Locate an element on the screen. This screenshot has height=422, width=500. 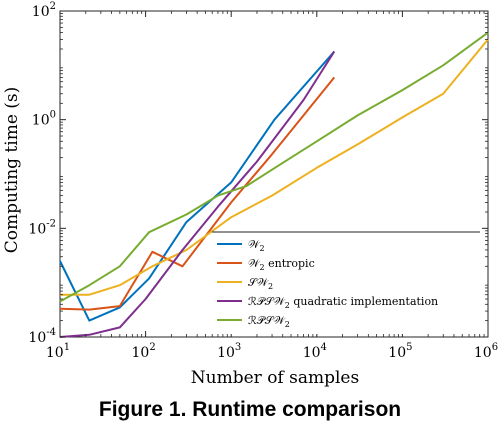
legend-background is located at coordinates (346, 283).